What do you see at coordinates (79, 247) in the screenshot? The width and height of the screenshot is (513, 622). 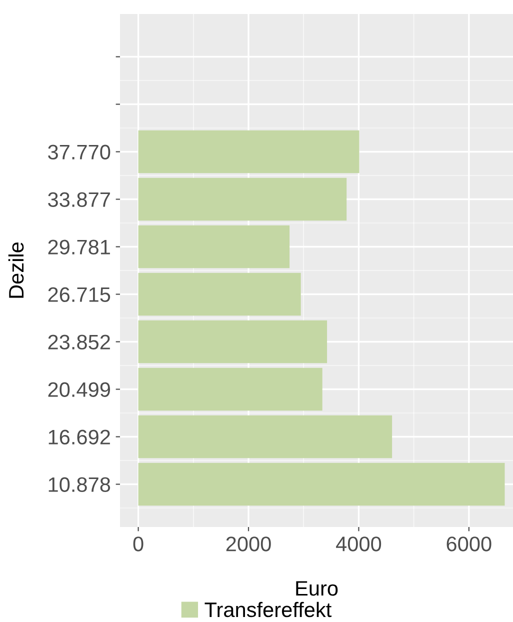 I see `y-tick-label: 29.781` at bounding box center [79, 247].